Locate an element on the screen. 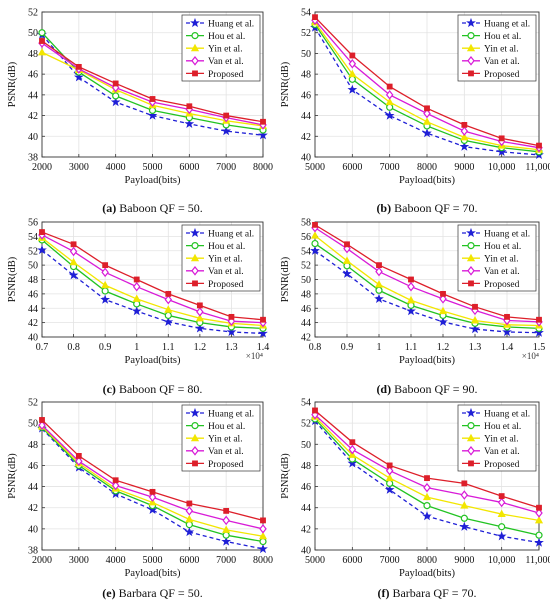 The height and width of the screenshot is (600, 550). y-tick-label: 46 is located at coordinates (306, 95).